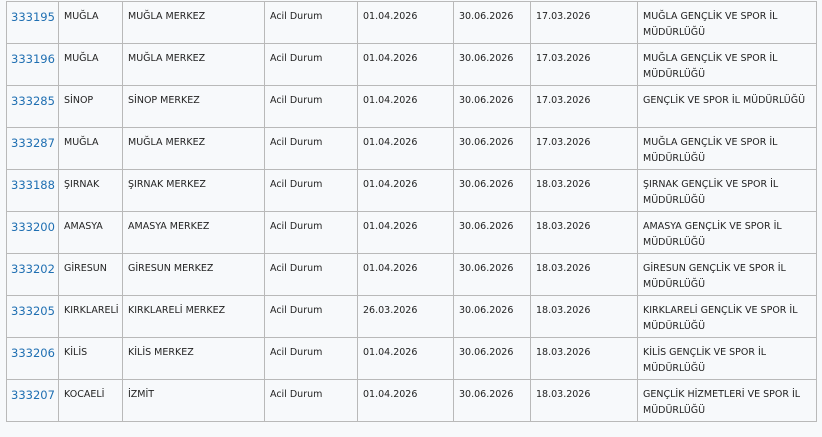  I want to click on table-cell: 333285, so click(32, 106).